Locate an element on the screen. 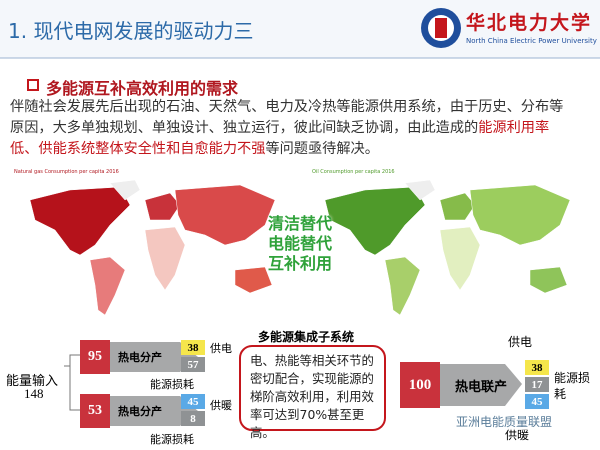 This screenshot has height=450, width=600. watermark: 亚洲电能质量联盟 is located at coordinates (504, 421).